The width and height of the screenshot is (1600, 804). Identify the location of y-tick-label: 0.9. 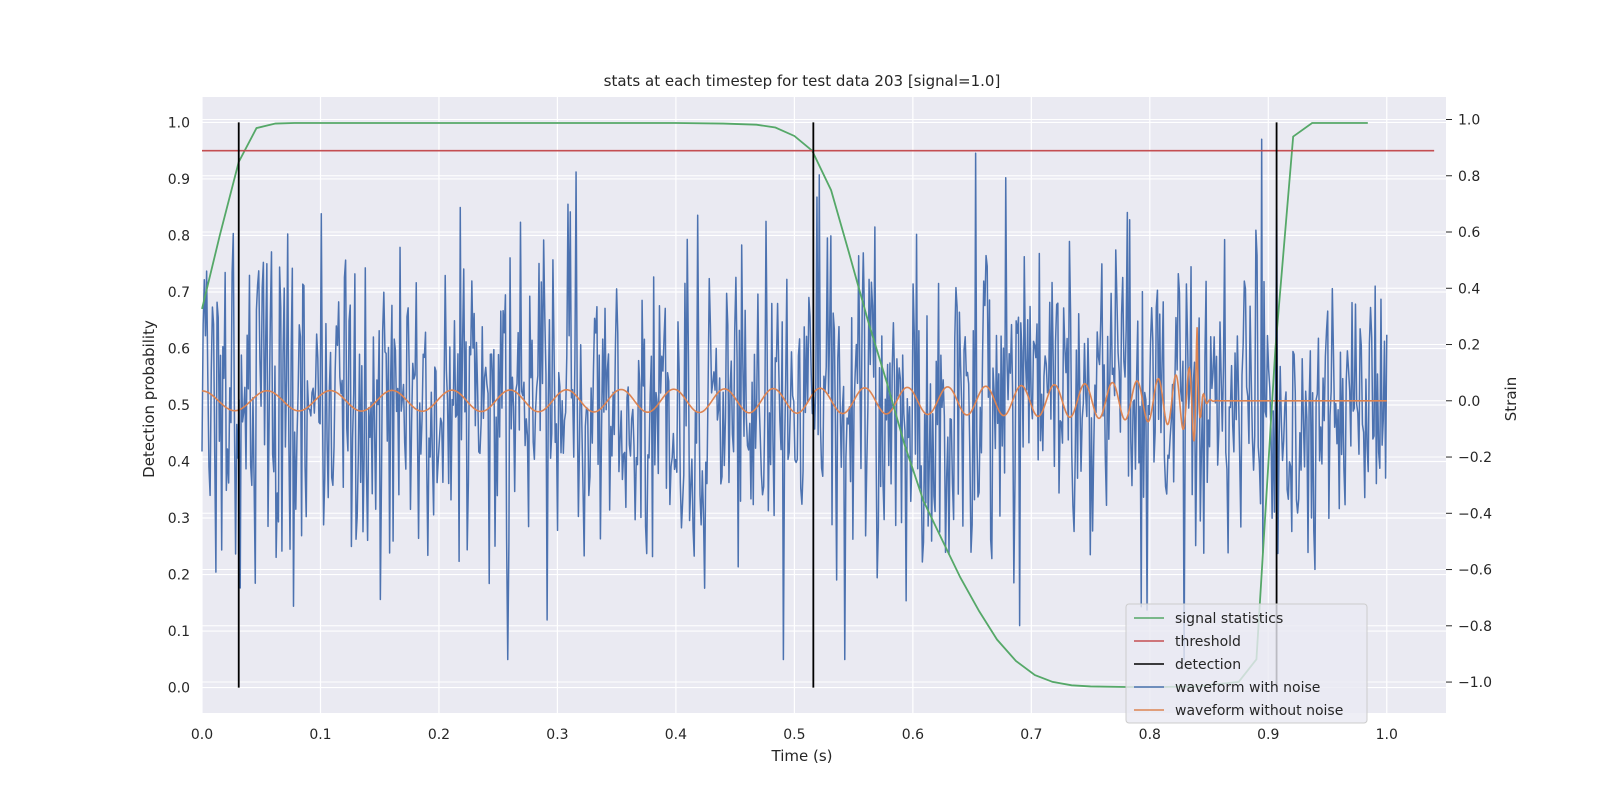
(179, 180).